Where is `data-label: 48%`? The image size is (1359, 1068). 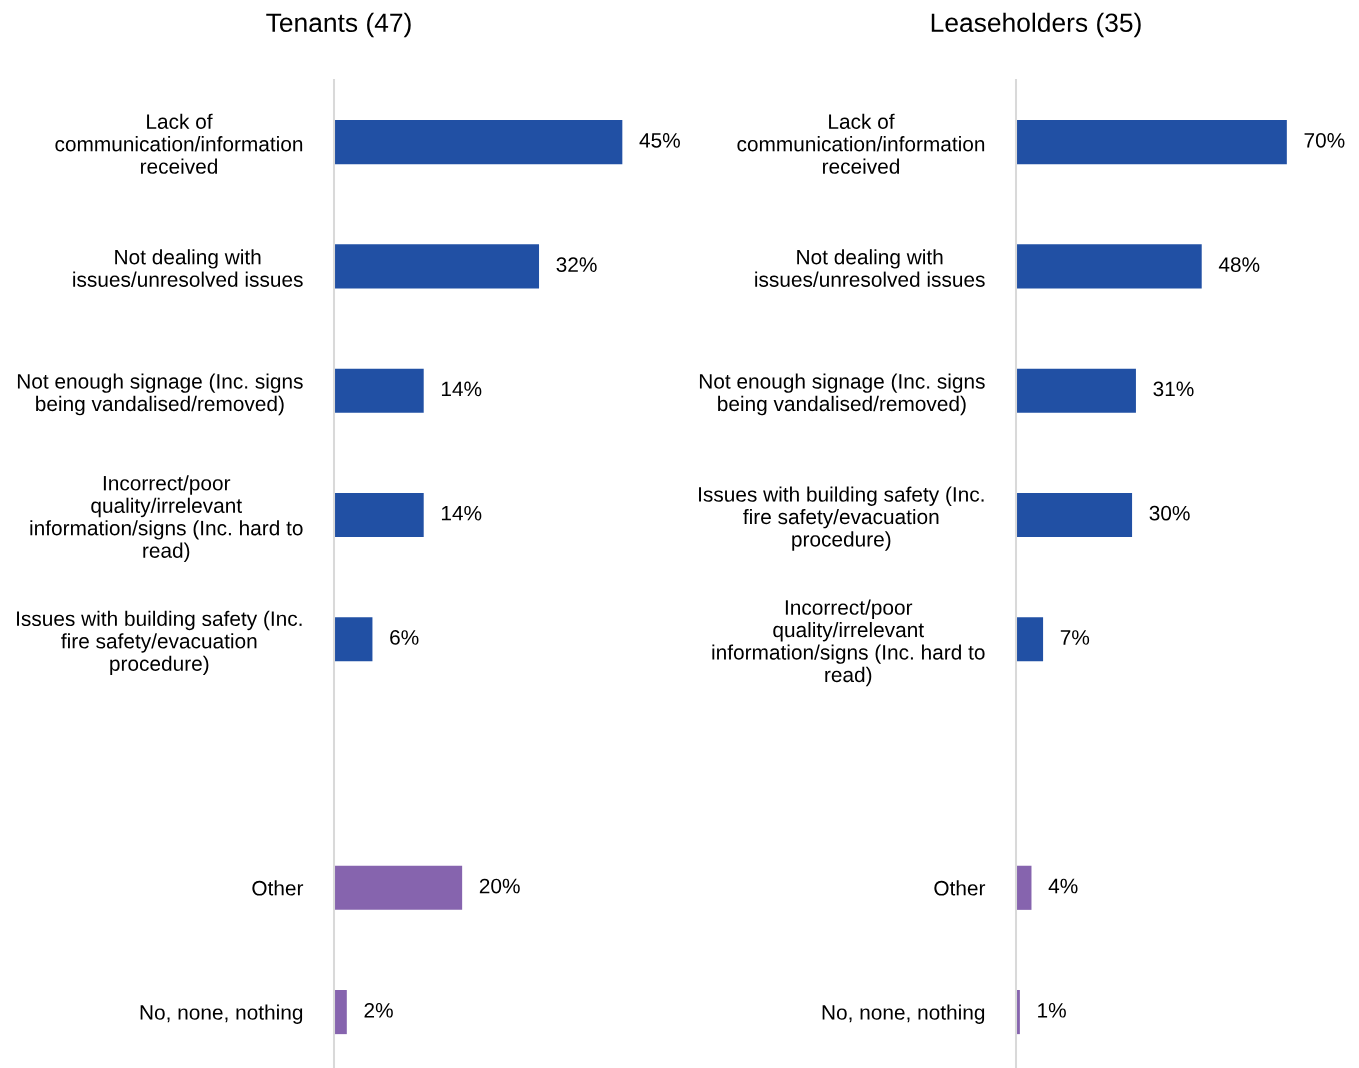 data-label: 48% is located at coordinates (1239, 265).